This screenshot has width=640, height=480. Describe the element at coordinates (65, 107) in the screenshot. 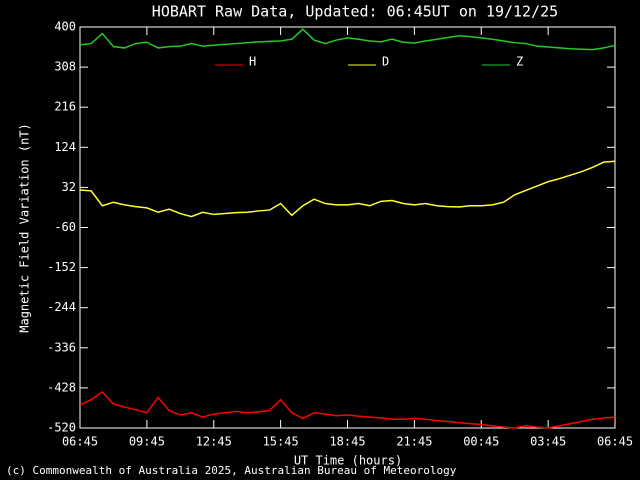

I see `y-tick-label: 216` at that location.